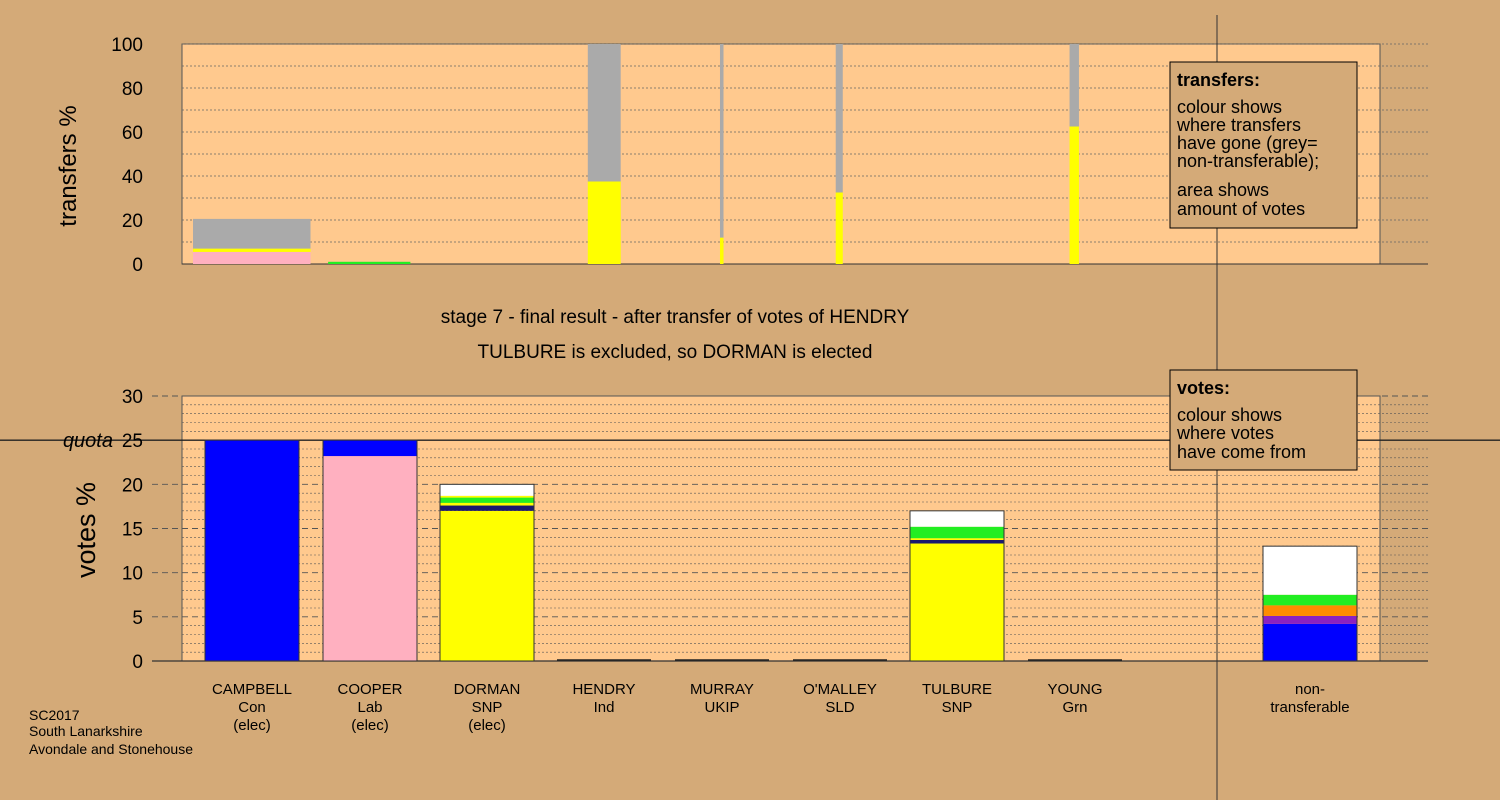 The width and height of the screenshot is (1500, 800). Describe the element at coordinates (132, 397) in the screenshot. I see `y-tick-label: 30` at that location.